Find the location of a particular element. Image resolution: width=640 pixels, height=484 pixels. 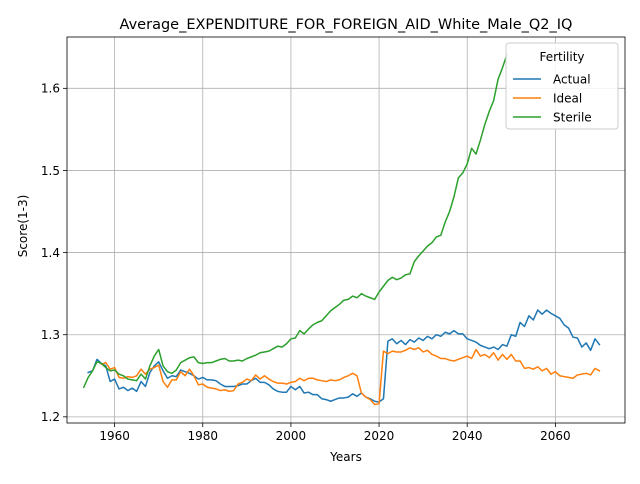

x-tick-label: 2060 is located at coordinates (555, 436).